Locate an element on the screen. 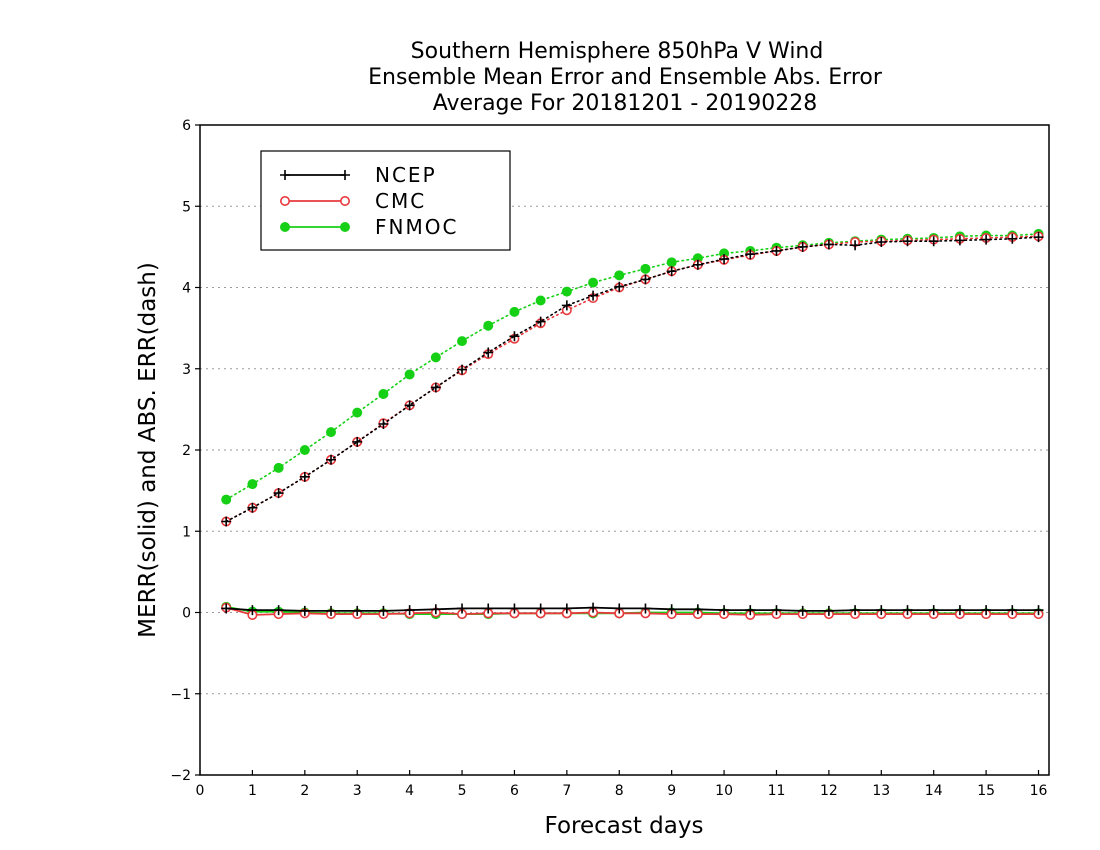 Image resolution: width=1100 pixels, height=850 pixels. legend-label-cmc: CMC is located at coordinates (400, 201).